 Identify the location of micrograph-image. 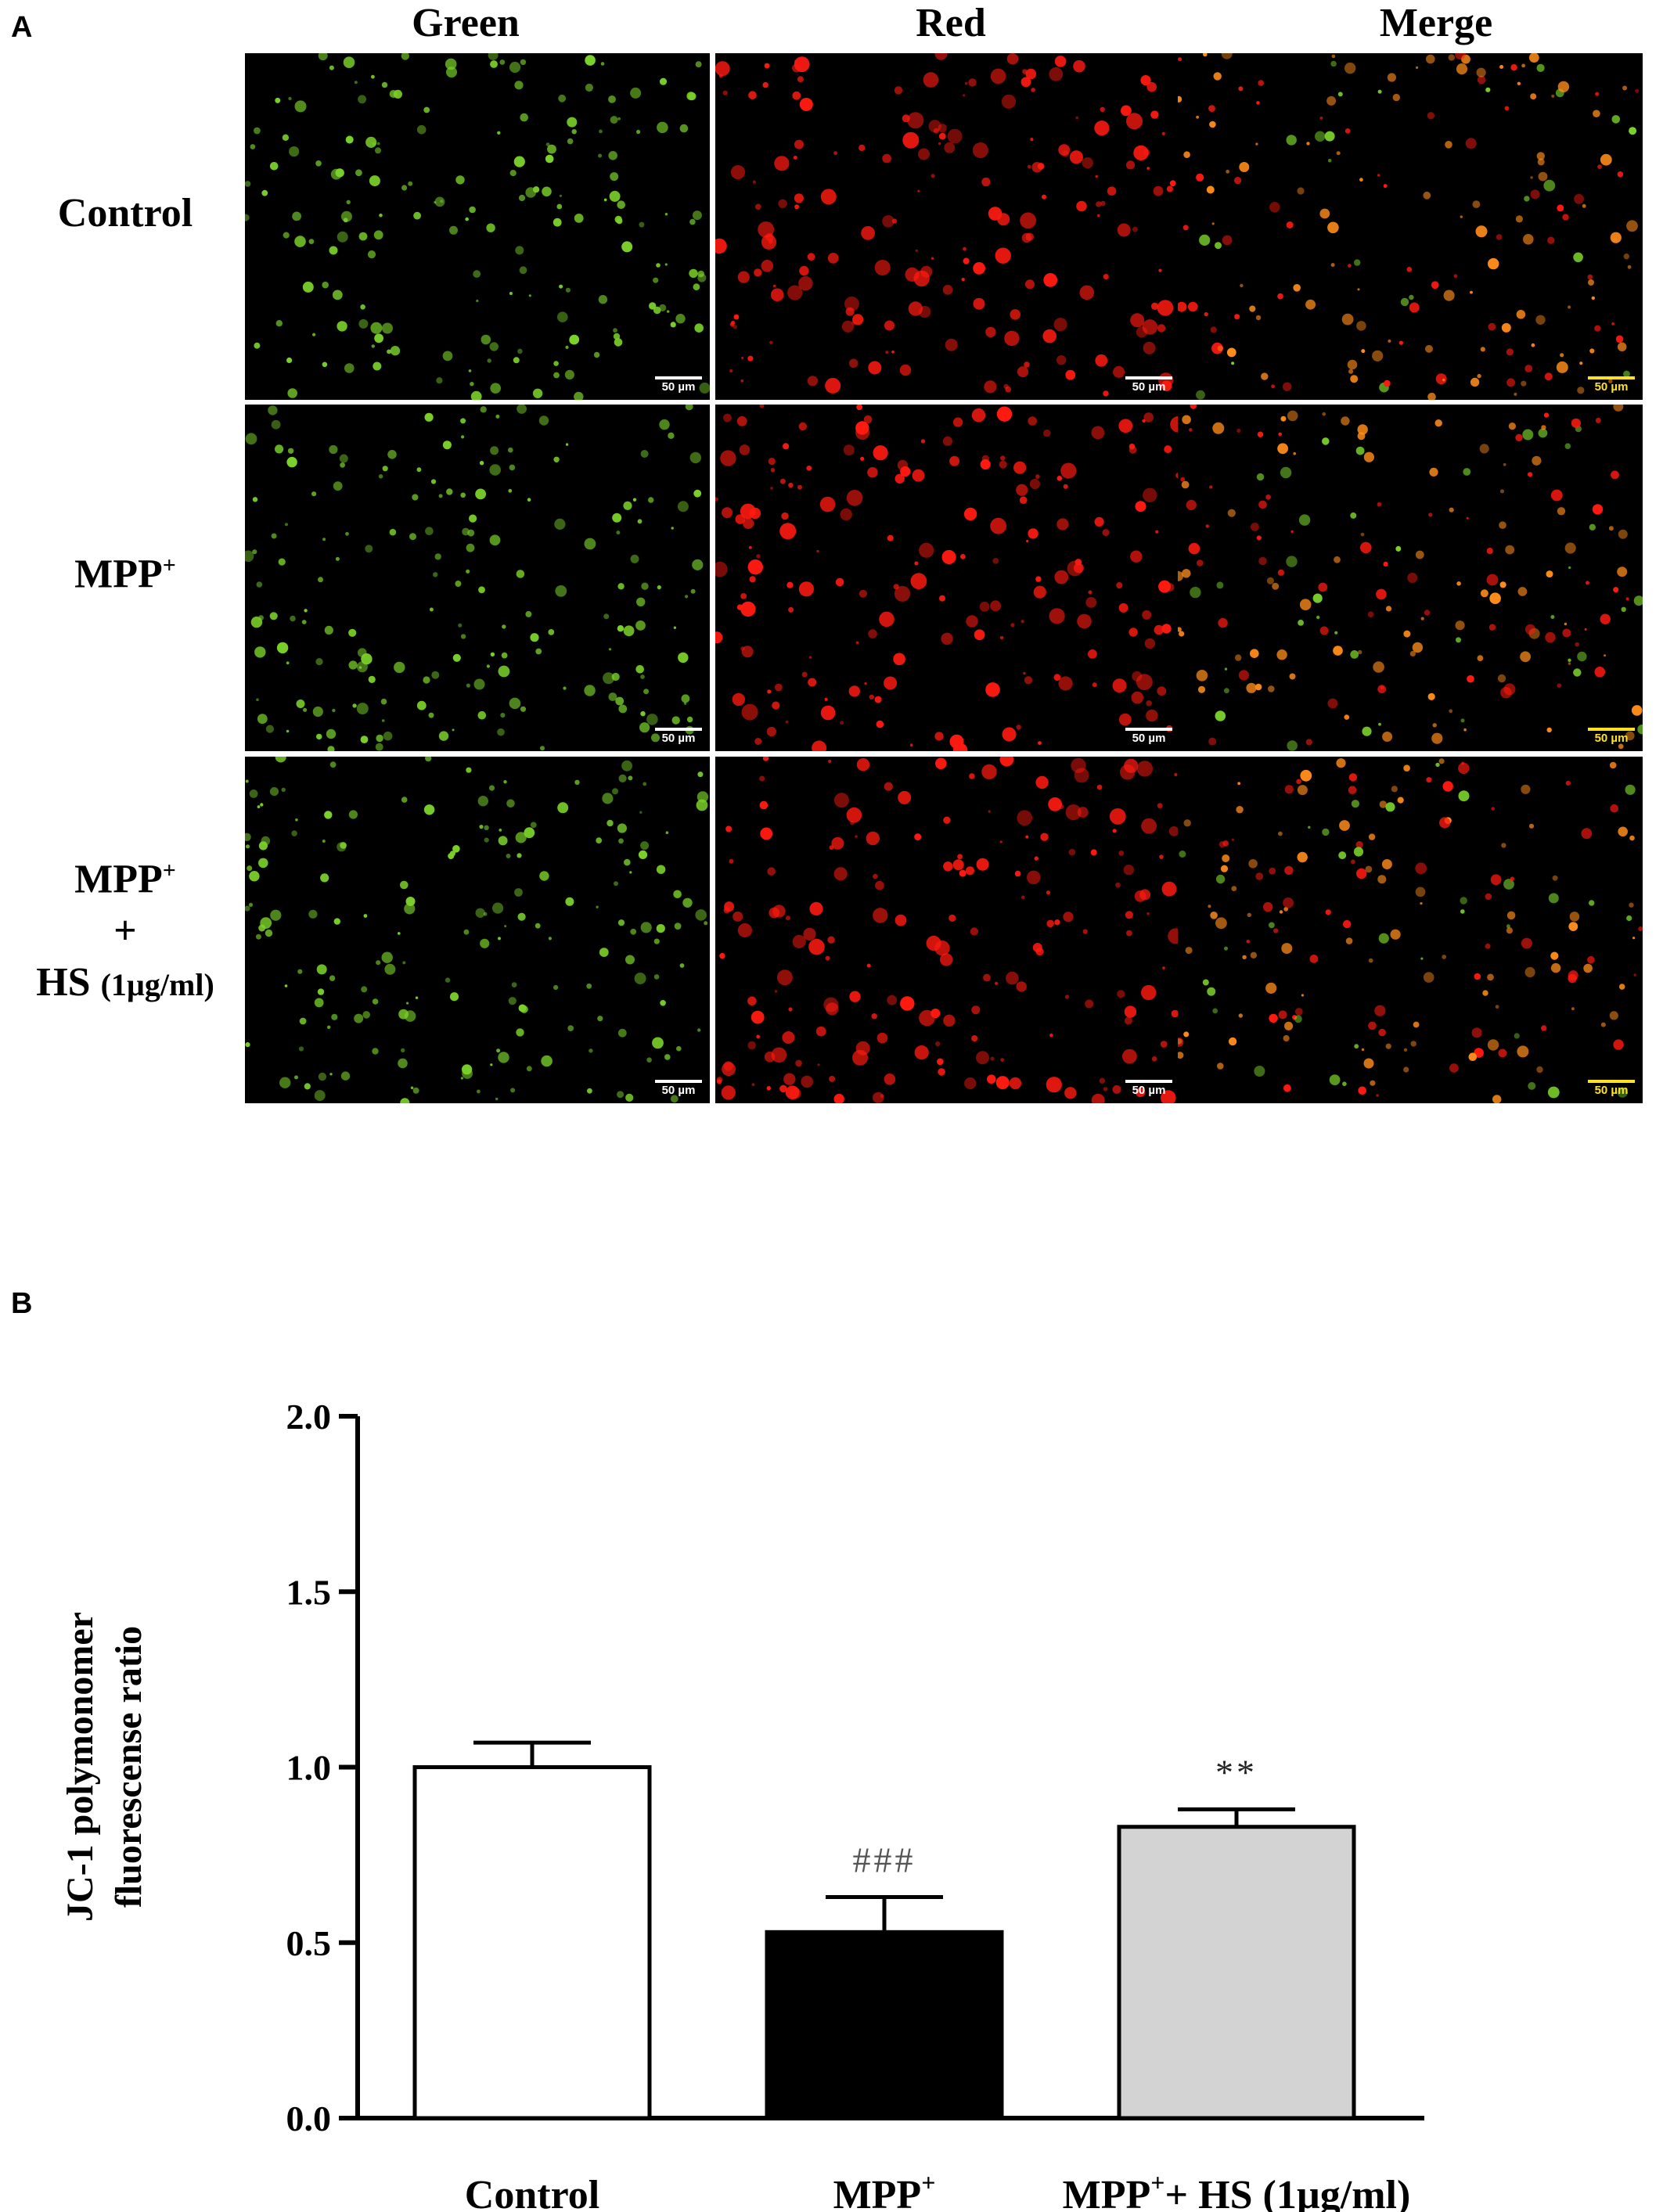
(947, 578).